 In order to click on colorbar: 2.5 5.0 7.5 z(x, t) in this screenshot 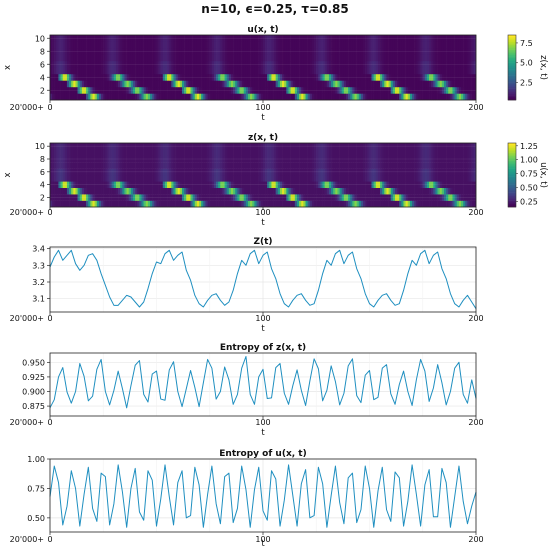, I will do `click(527, 67)`.